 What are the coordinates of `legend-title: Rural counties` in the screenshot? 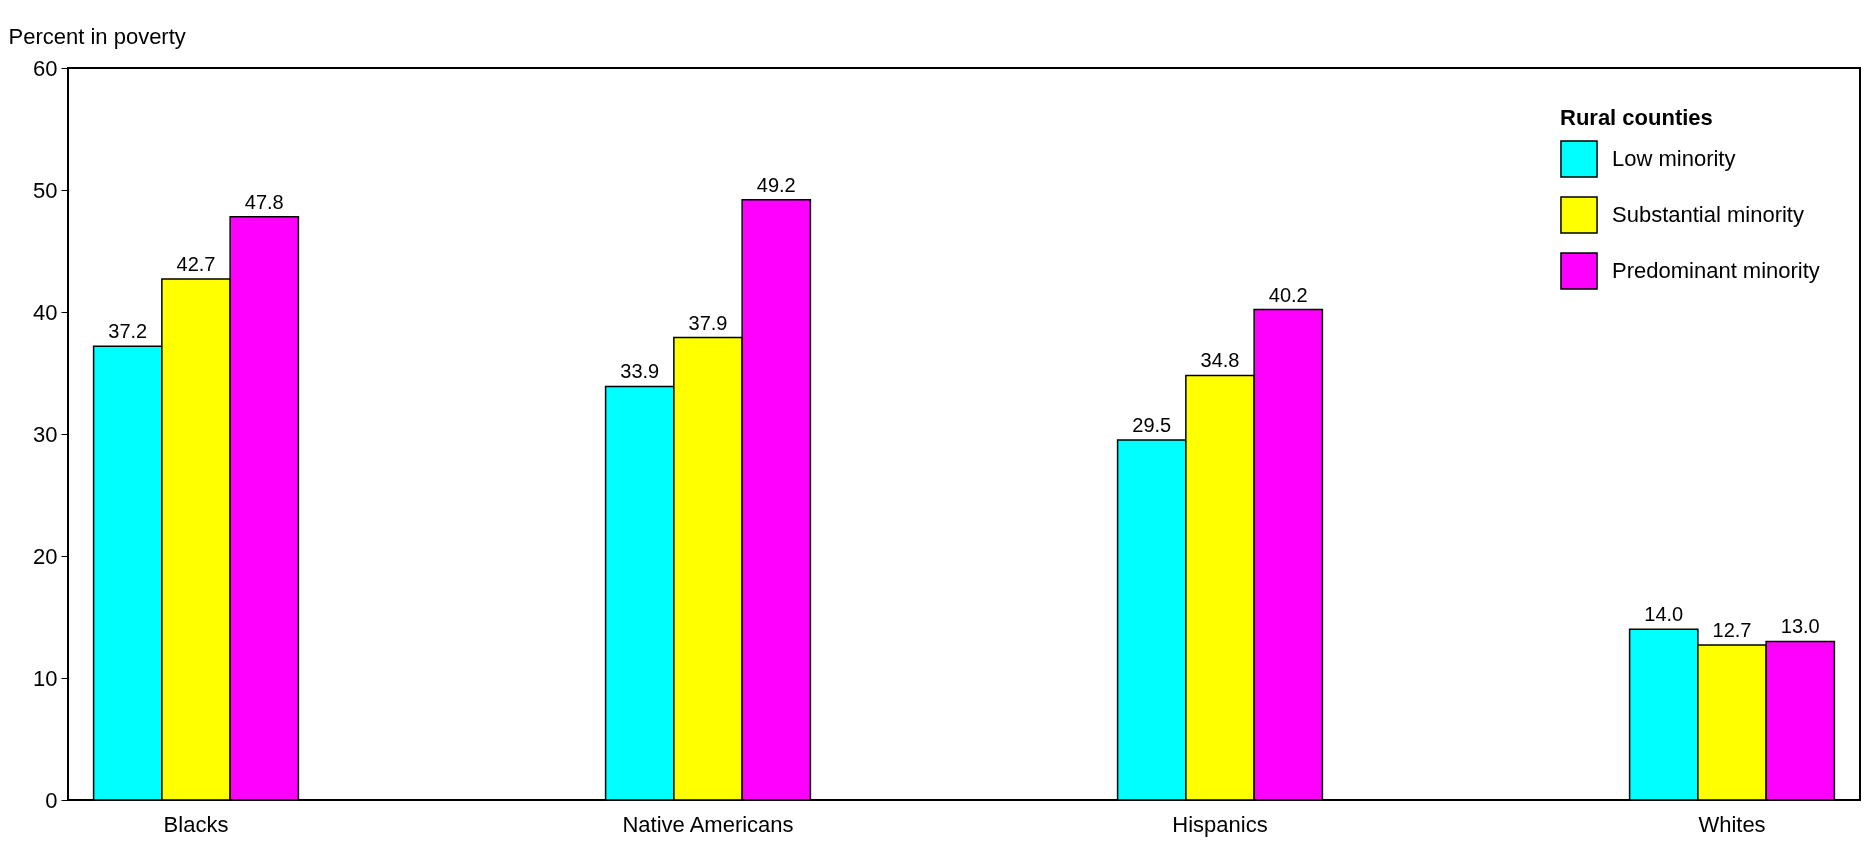 It's located at (1636, 117).